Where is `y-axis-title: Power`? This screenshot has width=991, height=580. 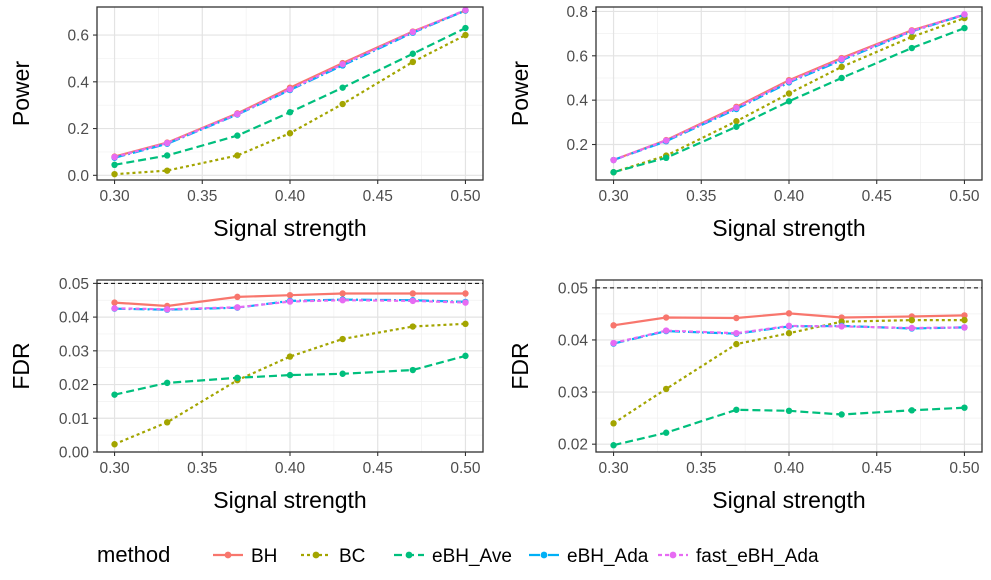
y-axis-title: Power is located at coordinates (21, 94).